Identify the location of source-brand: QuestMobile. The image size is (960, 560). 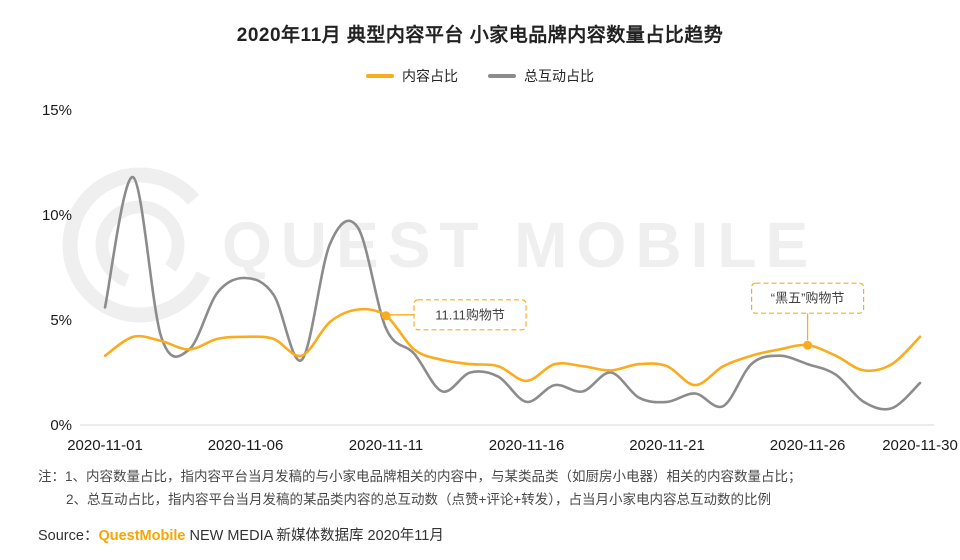
(142, 536).